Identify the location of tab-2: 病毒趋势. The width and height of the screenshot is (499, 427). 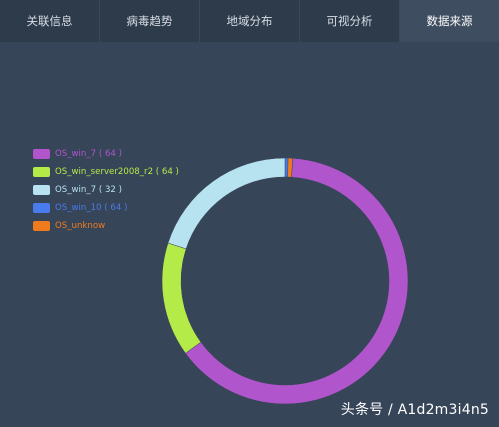
(150, 21).